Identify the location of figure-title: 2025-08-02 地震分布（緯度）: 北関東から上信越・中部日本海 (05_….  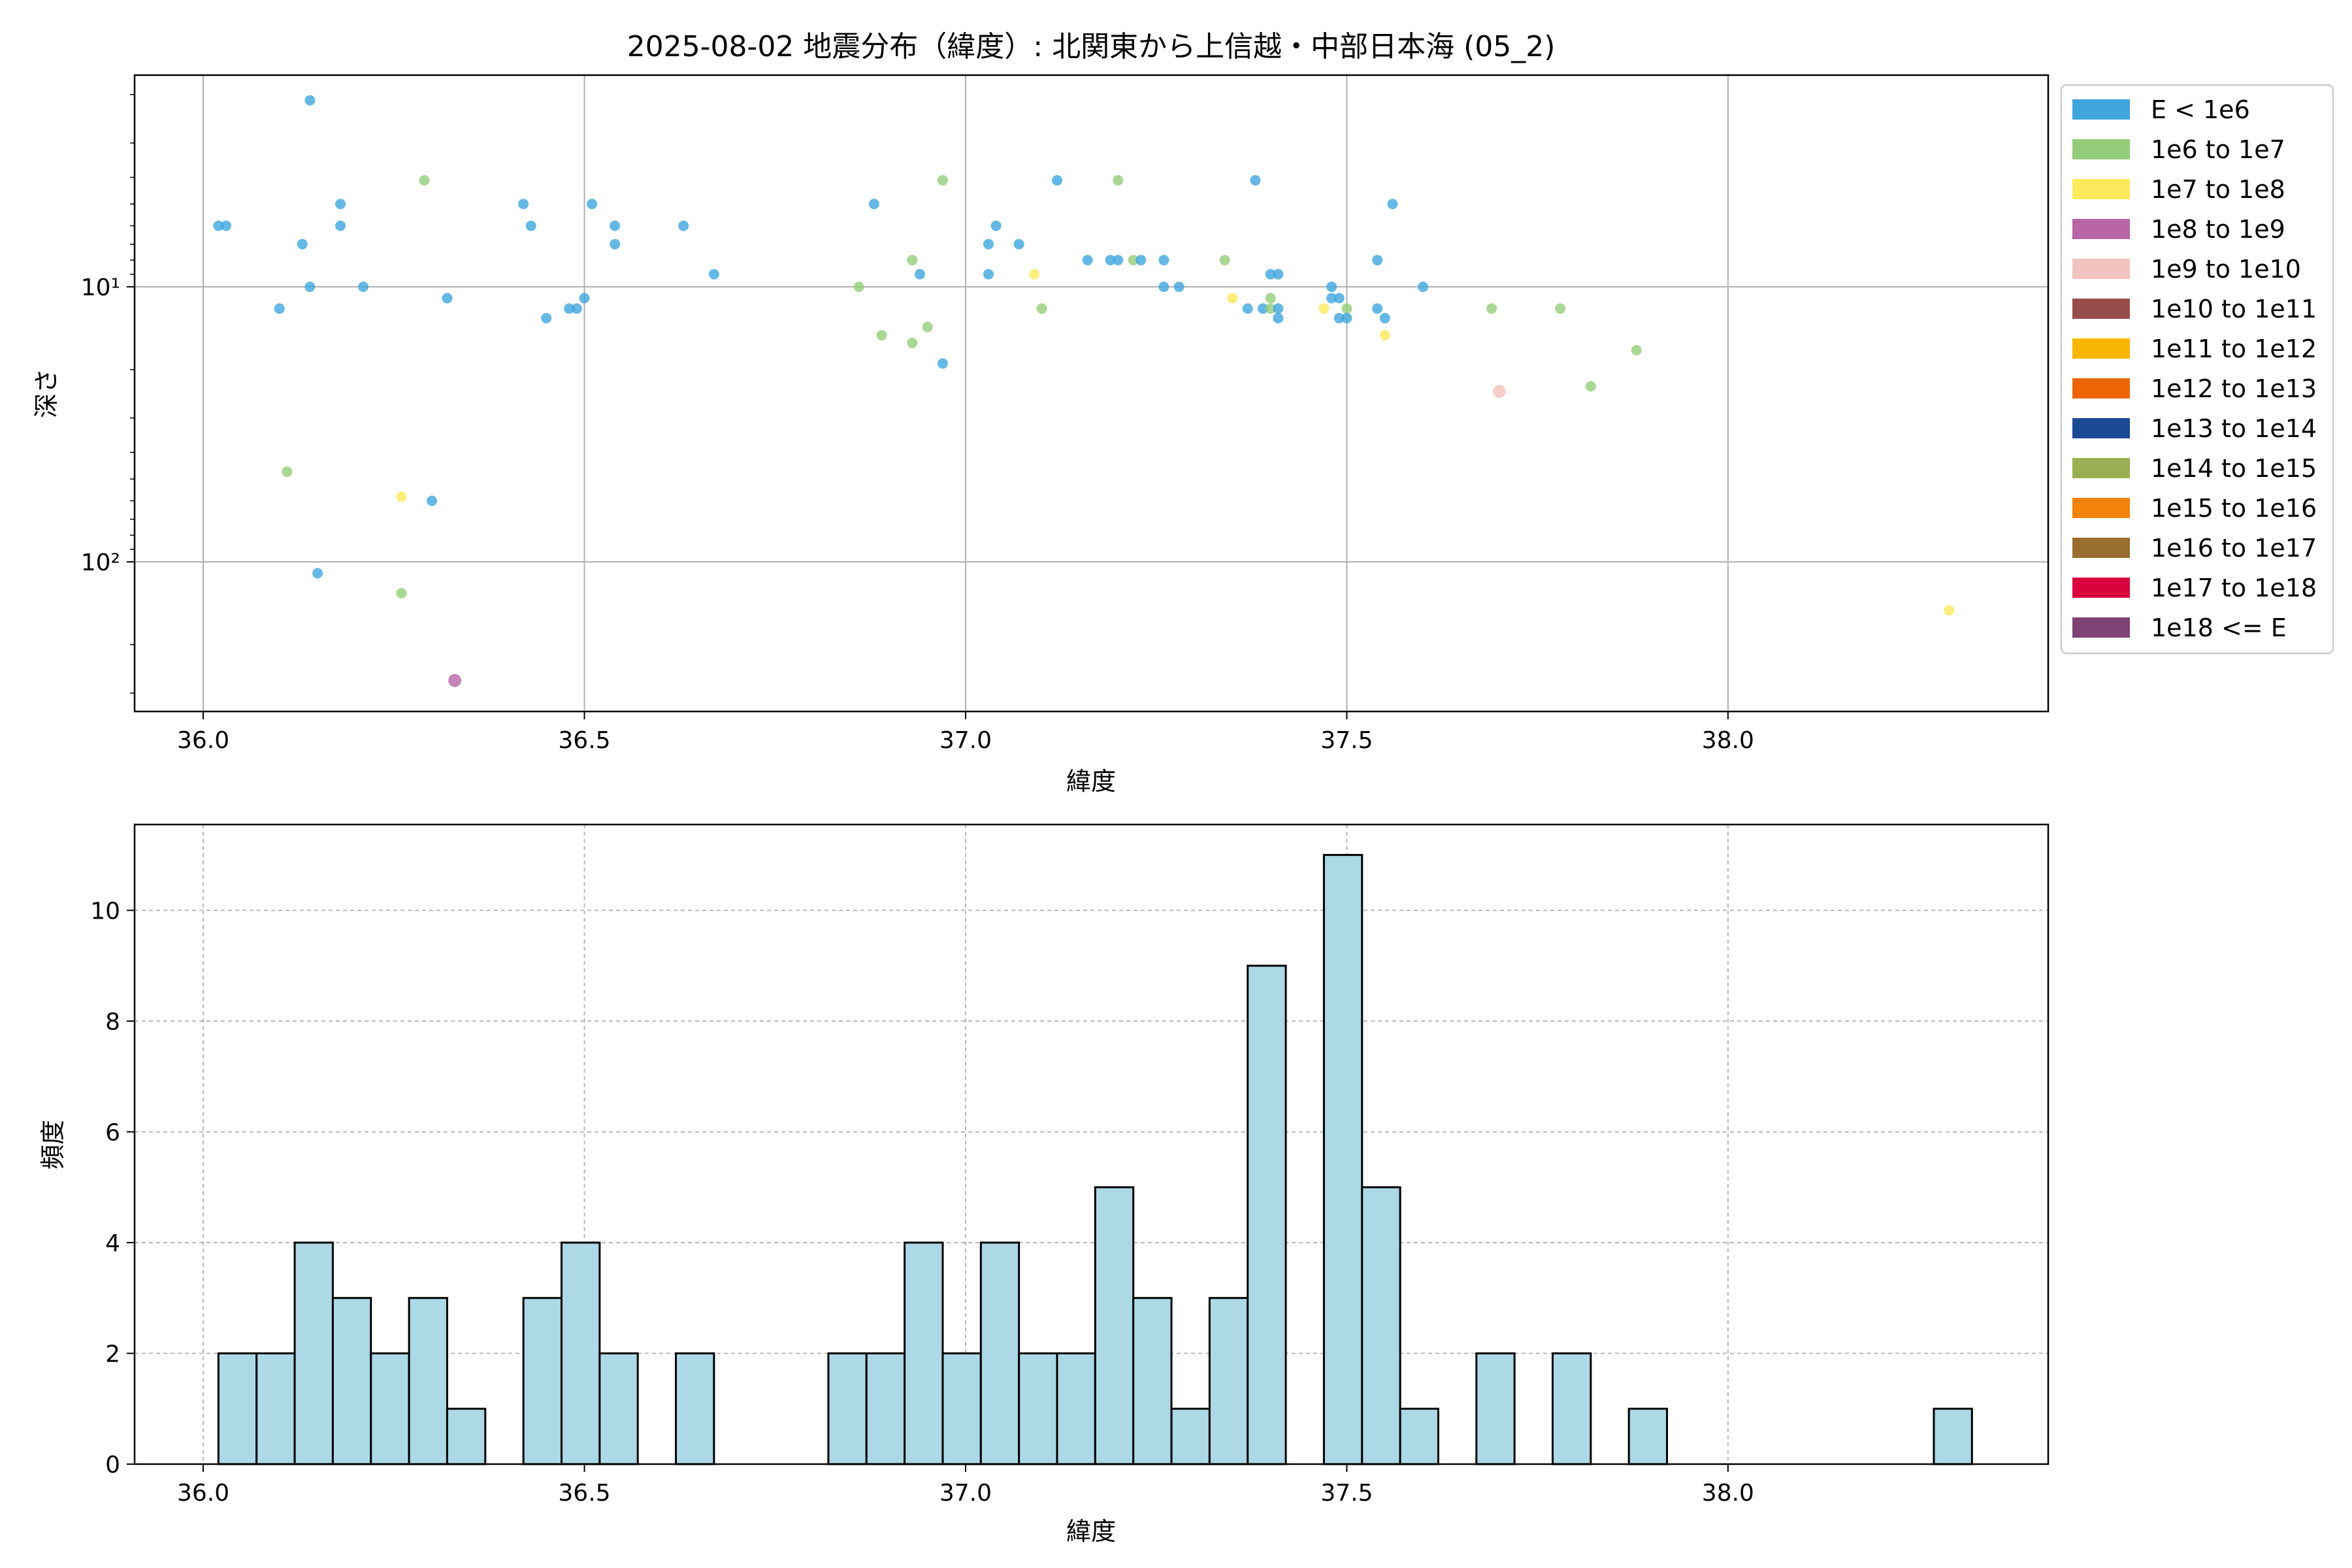
(1091, 46).